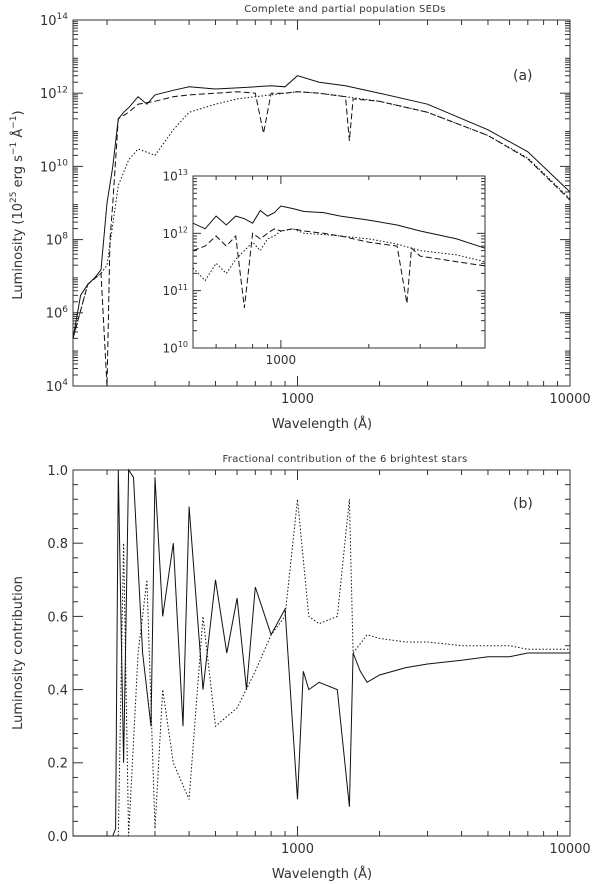 Image resolution: width=595 pixels, height=884 pixels. I want to click on panel-b-y-label: Luminosity contribution, so click(18, 653).